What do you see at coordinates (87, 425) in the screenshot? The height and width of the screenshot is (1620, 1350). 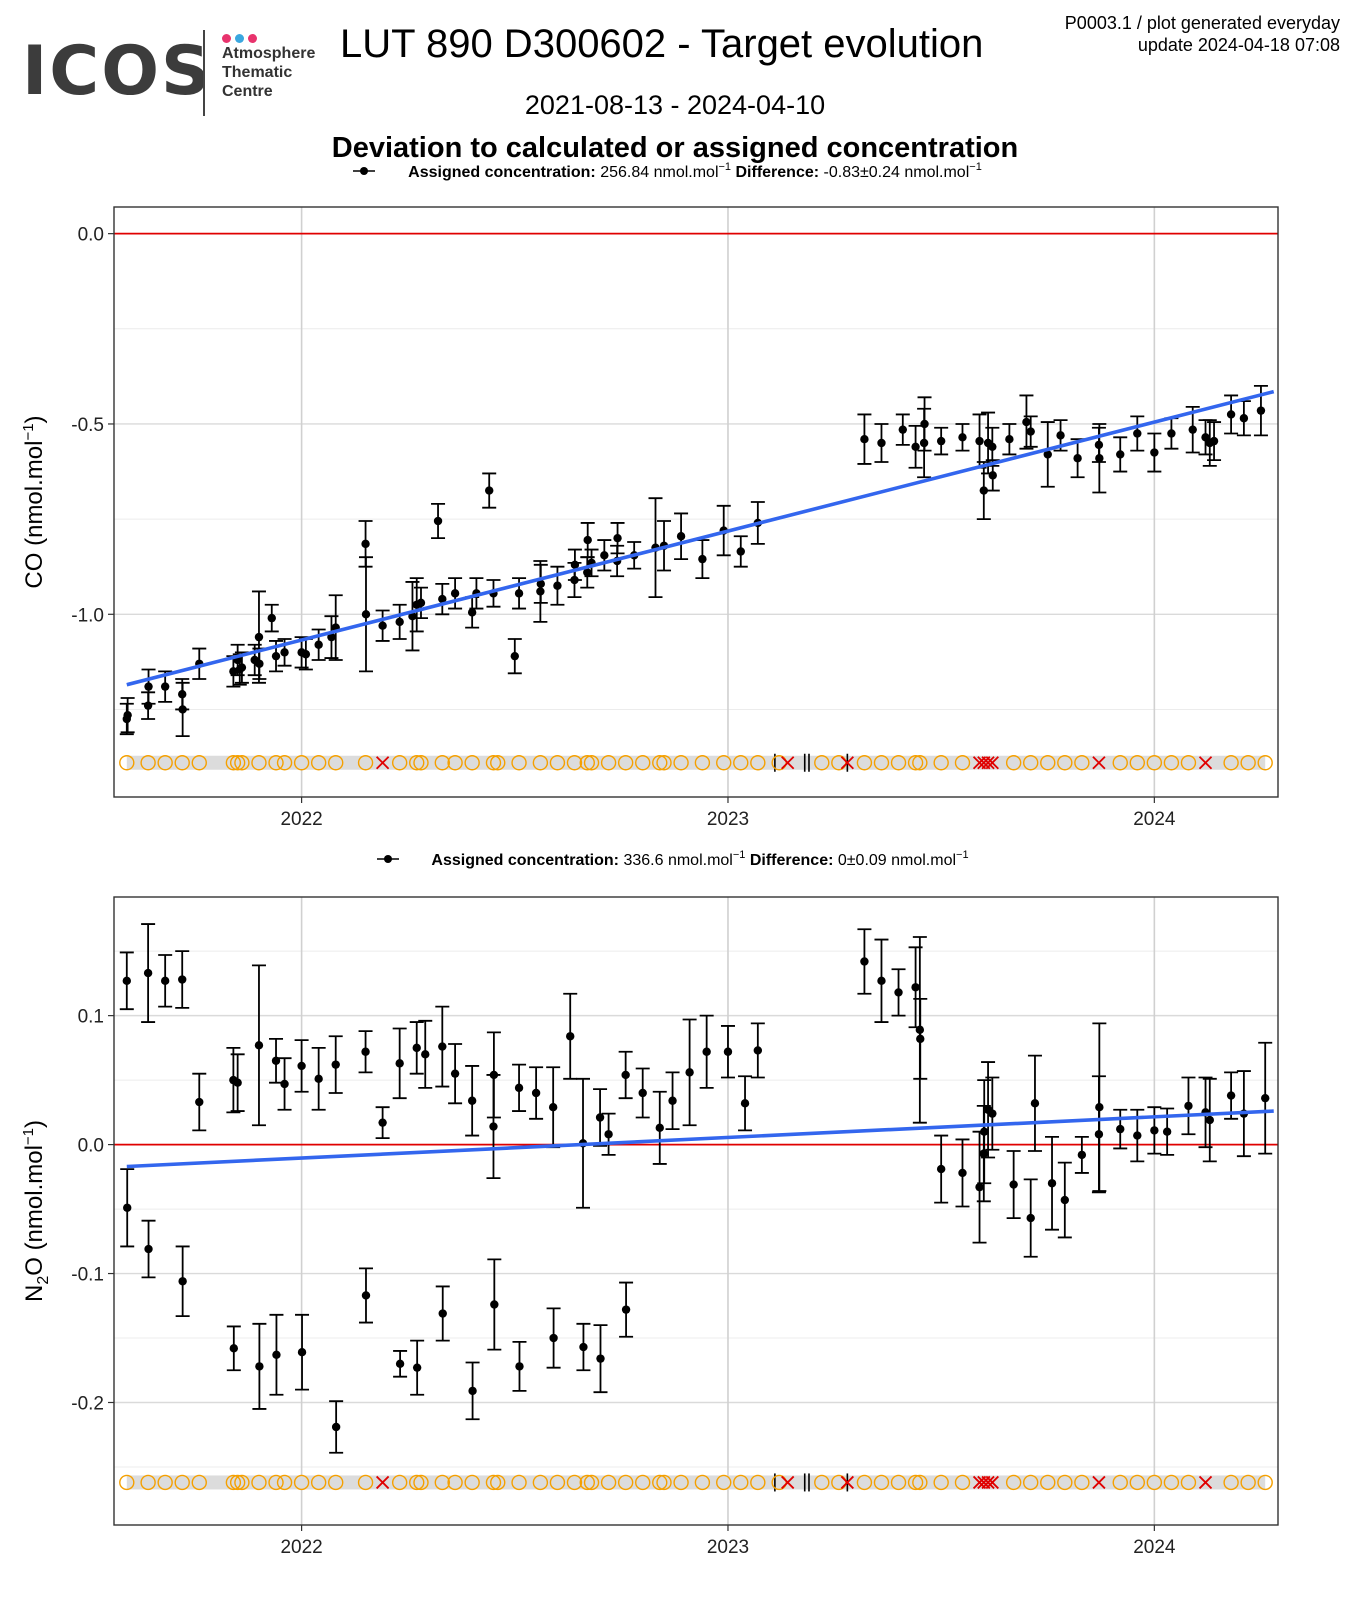 I see `y-tick-label: -0.5` at bounding box center [87, 425].